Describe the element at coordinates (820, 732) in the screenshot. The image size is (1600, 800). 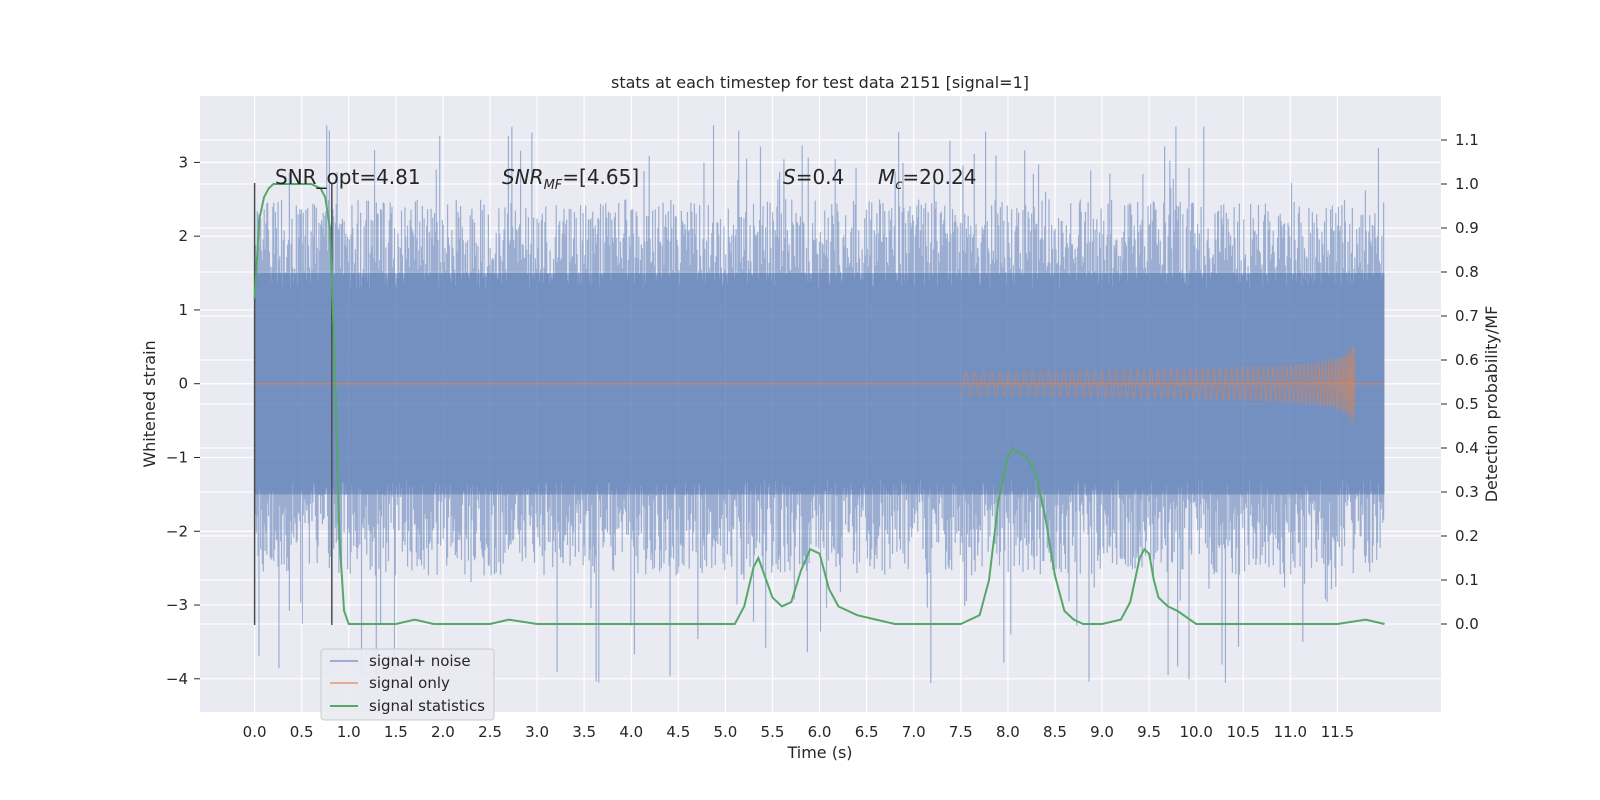
I see `x-tick-label: 6.0` at that location.